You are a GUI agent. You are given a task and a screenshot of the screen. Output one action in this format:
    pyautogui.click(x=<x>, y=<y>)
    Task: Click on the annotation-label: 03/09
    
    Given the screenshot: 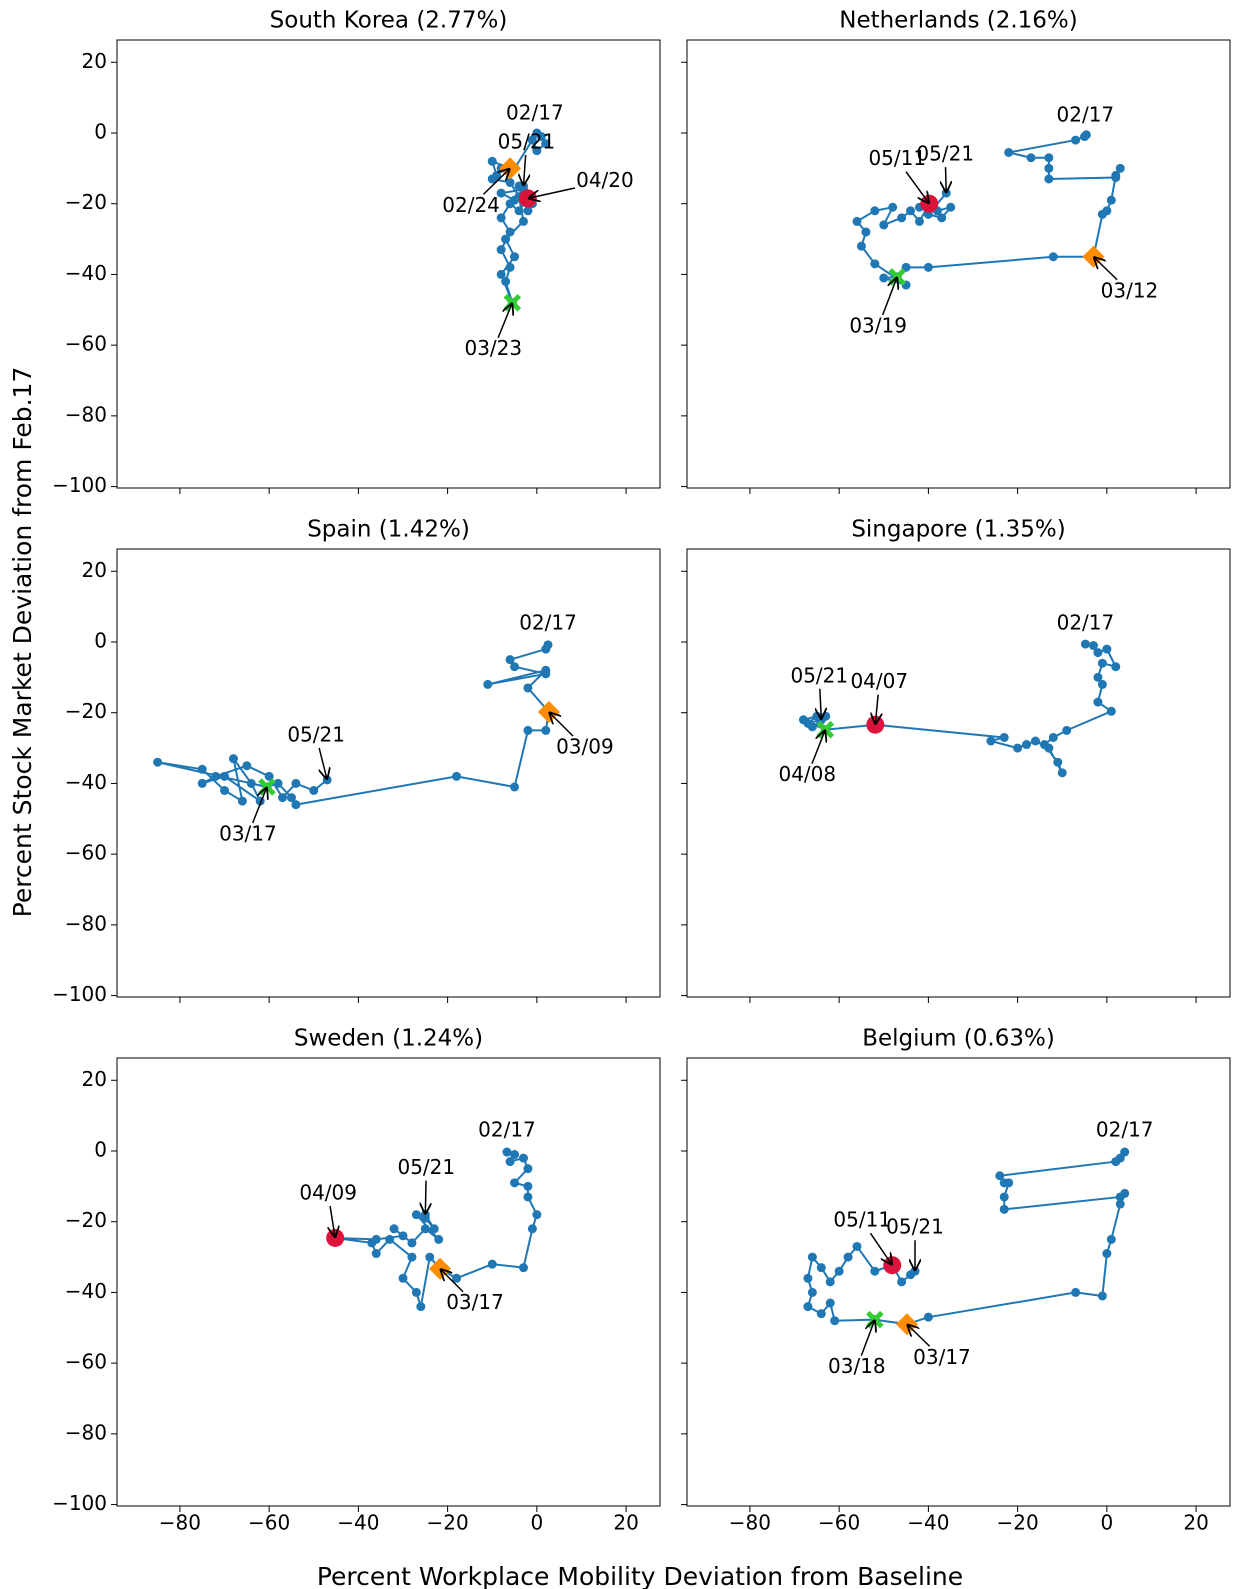 What is the action you would take?
    pyautogui.click(x=585, y=747)
    